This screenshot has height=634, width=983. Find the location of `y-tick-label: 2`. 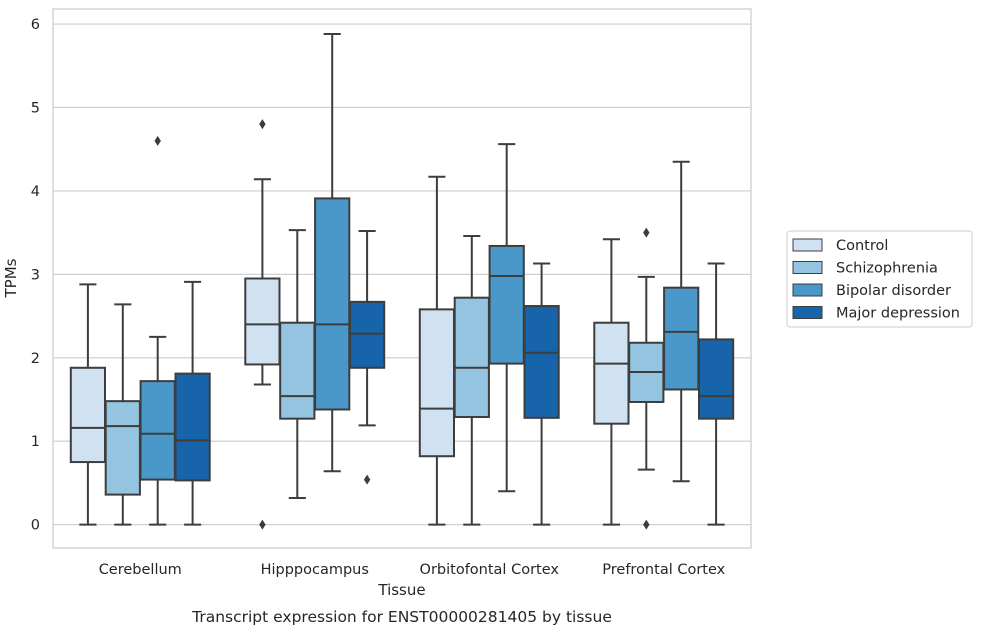

y-tick-label: 2 is located at coordinates (35, 359).